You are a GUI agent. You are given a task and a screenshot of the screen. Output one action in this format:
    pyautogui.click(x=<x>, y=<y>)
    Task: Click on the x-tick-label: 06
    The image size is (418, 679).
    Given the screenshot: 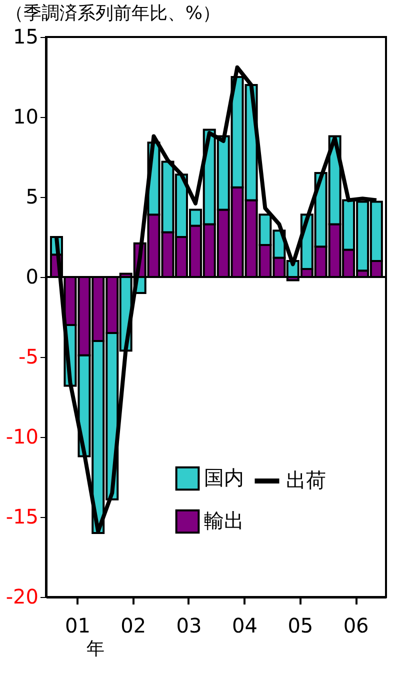 What is the action you would take?
    pyautogui.click(x=356, y=626)
    